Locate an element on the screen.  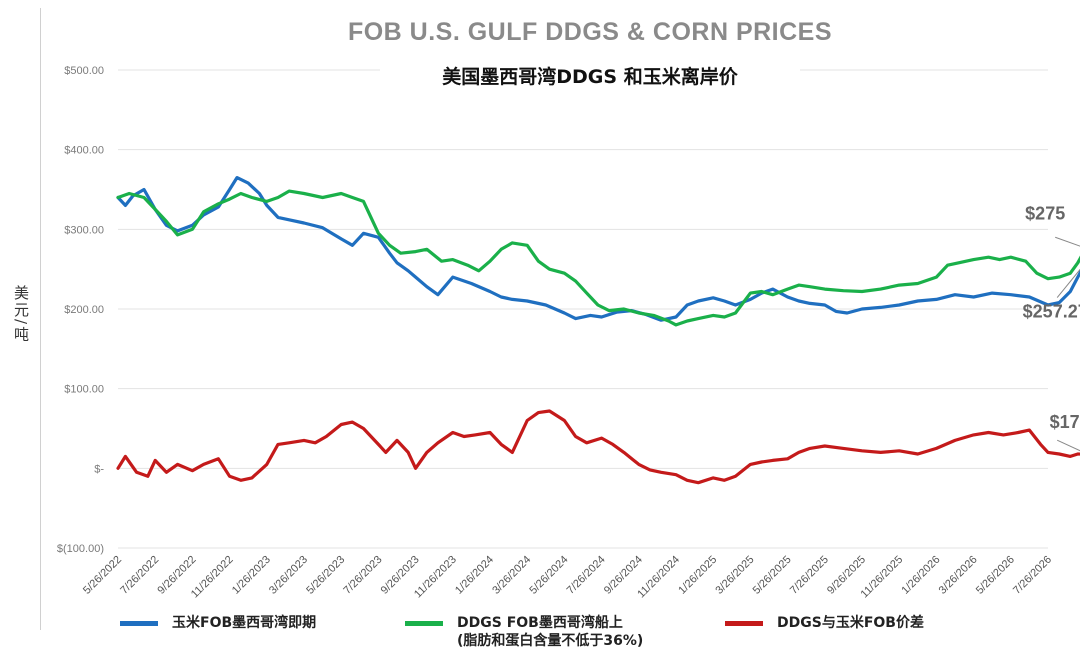
x-tick-label-24: 5/26/2026 is located at coordinates (995, 575).